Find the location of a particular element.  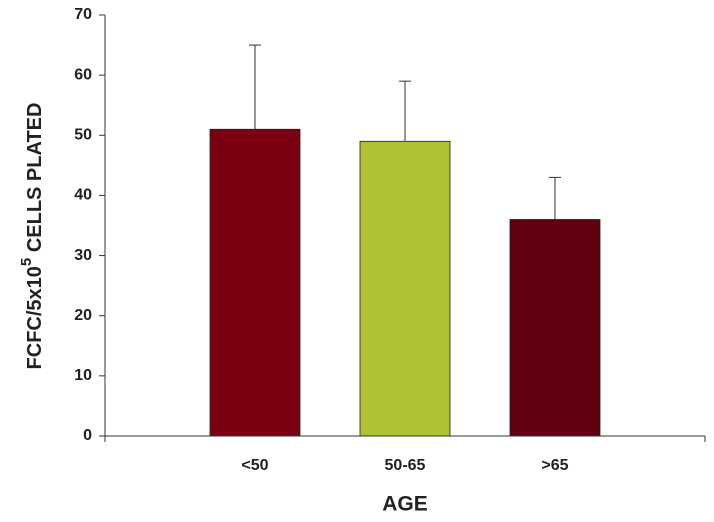

x-tick-label: >65 is located at coordinates (554, 465).